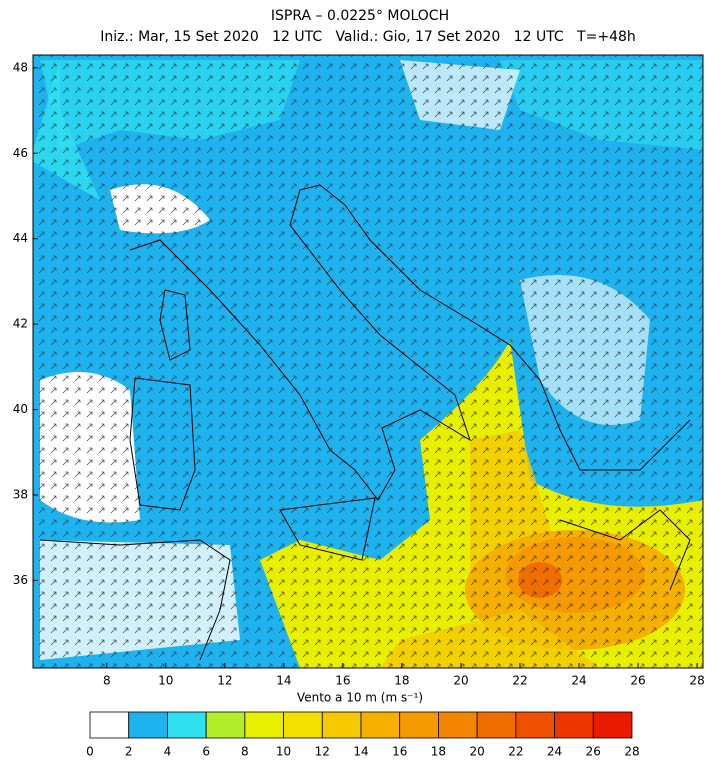 The image size is (721, 768). Describe the element at coordinates (342, 681) in the screenshot. I see `x-tick-label: 16` at that location.